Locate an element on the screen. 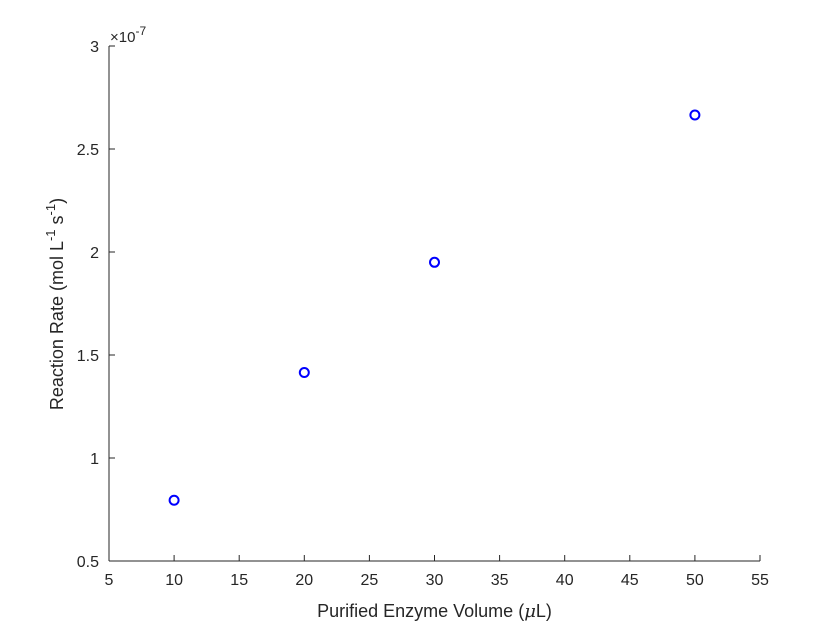 The height and width of the screenshot is (630, 840). y-multiplier-base: ×10 is located at coordinates (122, 37).